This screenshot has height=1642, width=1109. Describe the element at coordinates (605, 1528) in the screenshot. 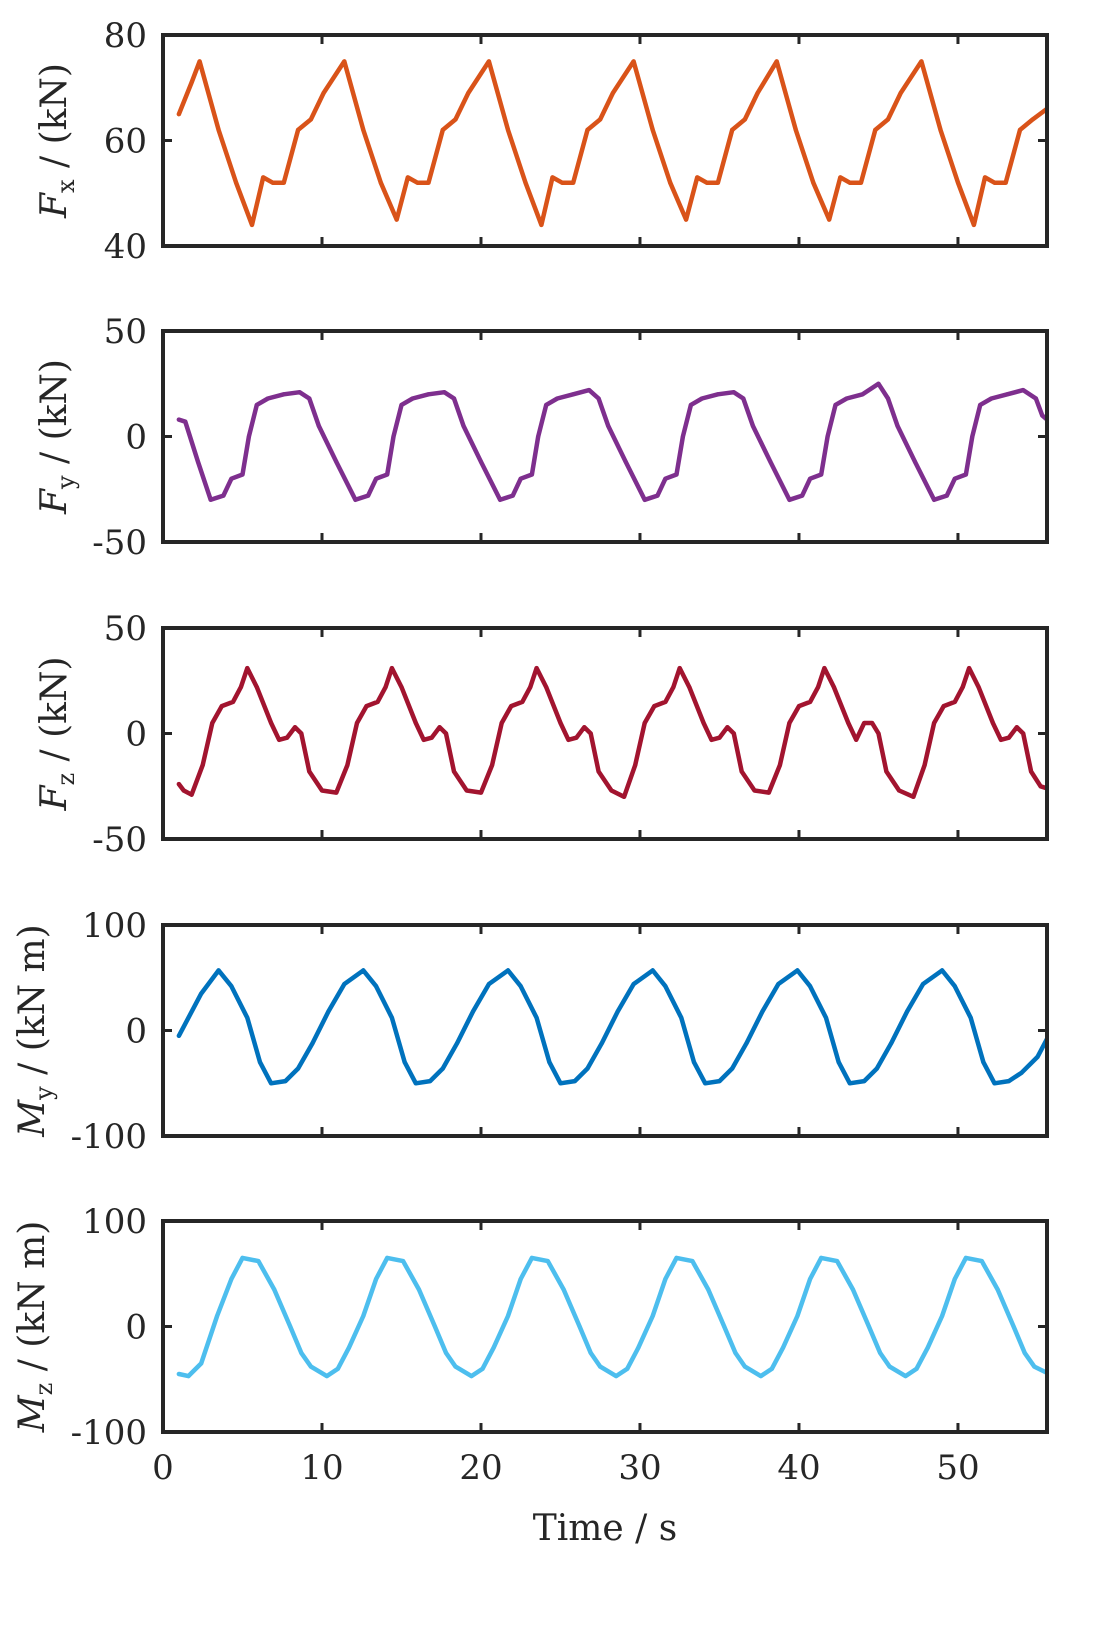

I see `x-axis-label: Time / s` at that location.